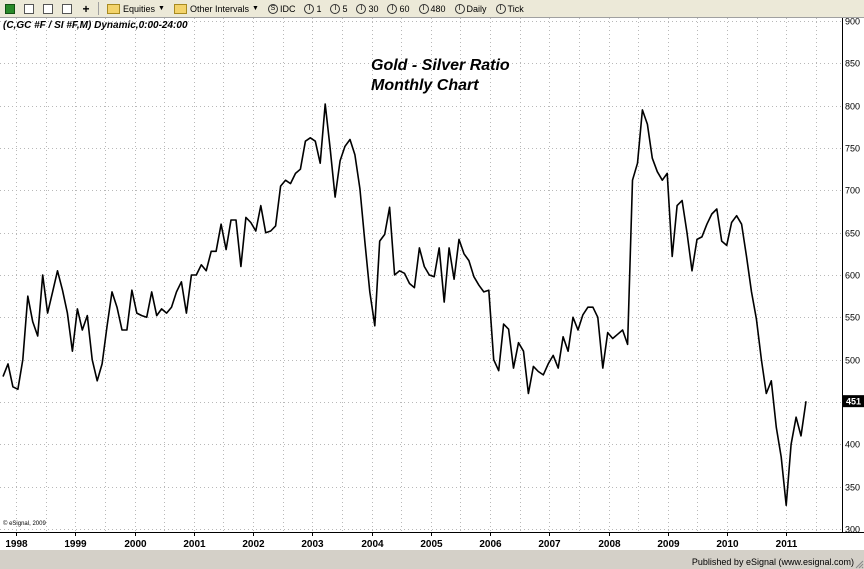 Image resolution: width=864 pixels, height=569 pixels. I want to click on chart-title-line1: Gold - Silver Ratio, so click(440, 65).